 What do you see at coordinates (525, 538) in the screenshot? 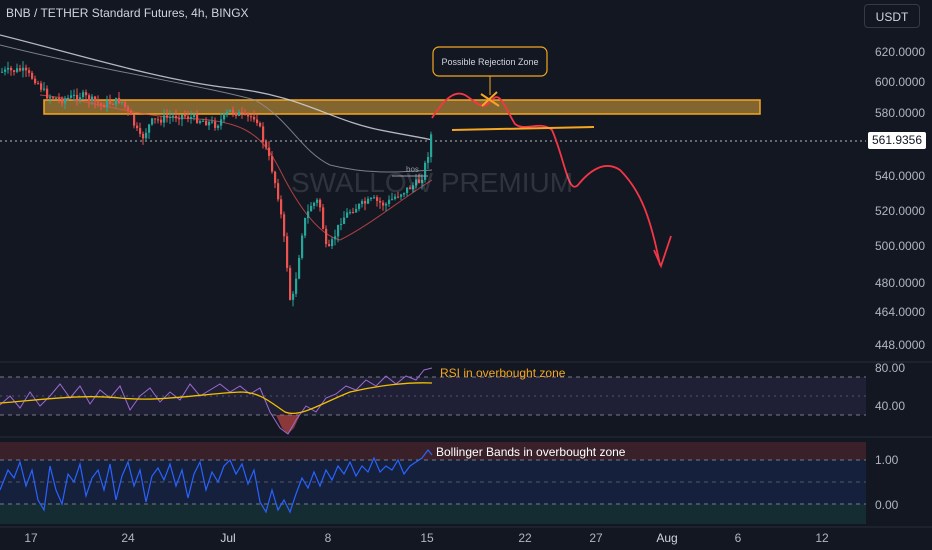
I see `time-tick: 22` at bounding box center [525, 538].